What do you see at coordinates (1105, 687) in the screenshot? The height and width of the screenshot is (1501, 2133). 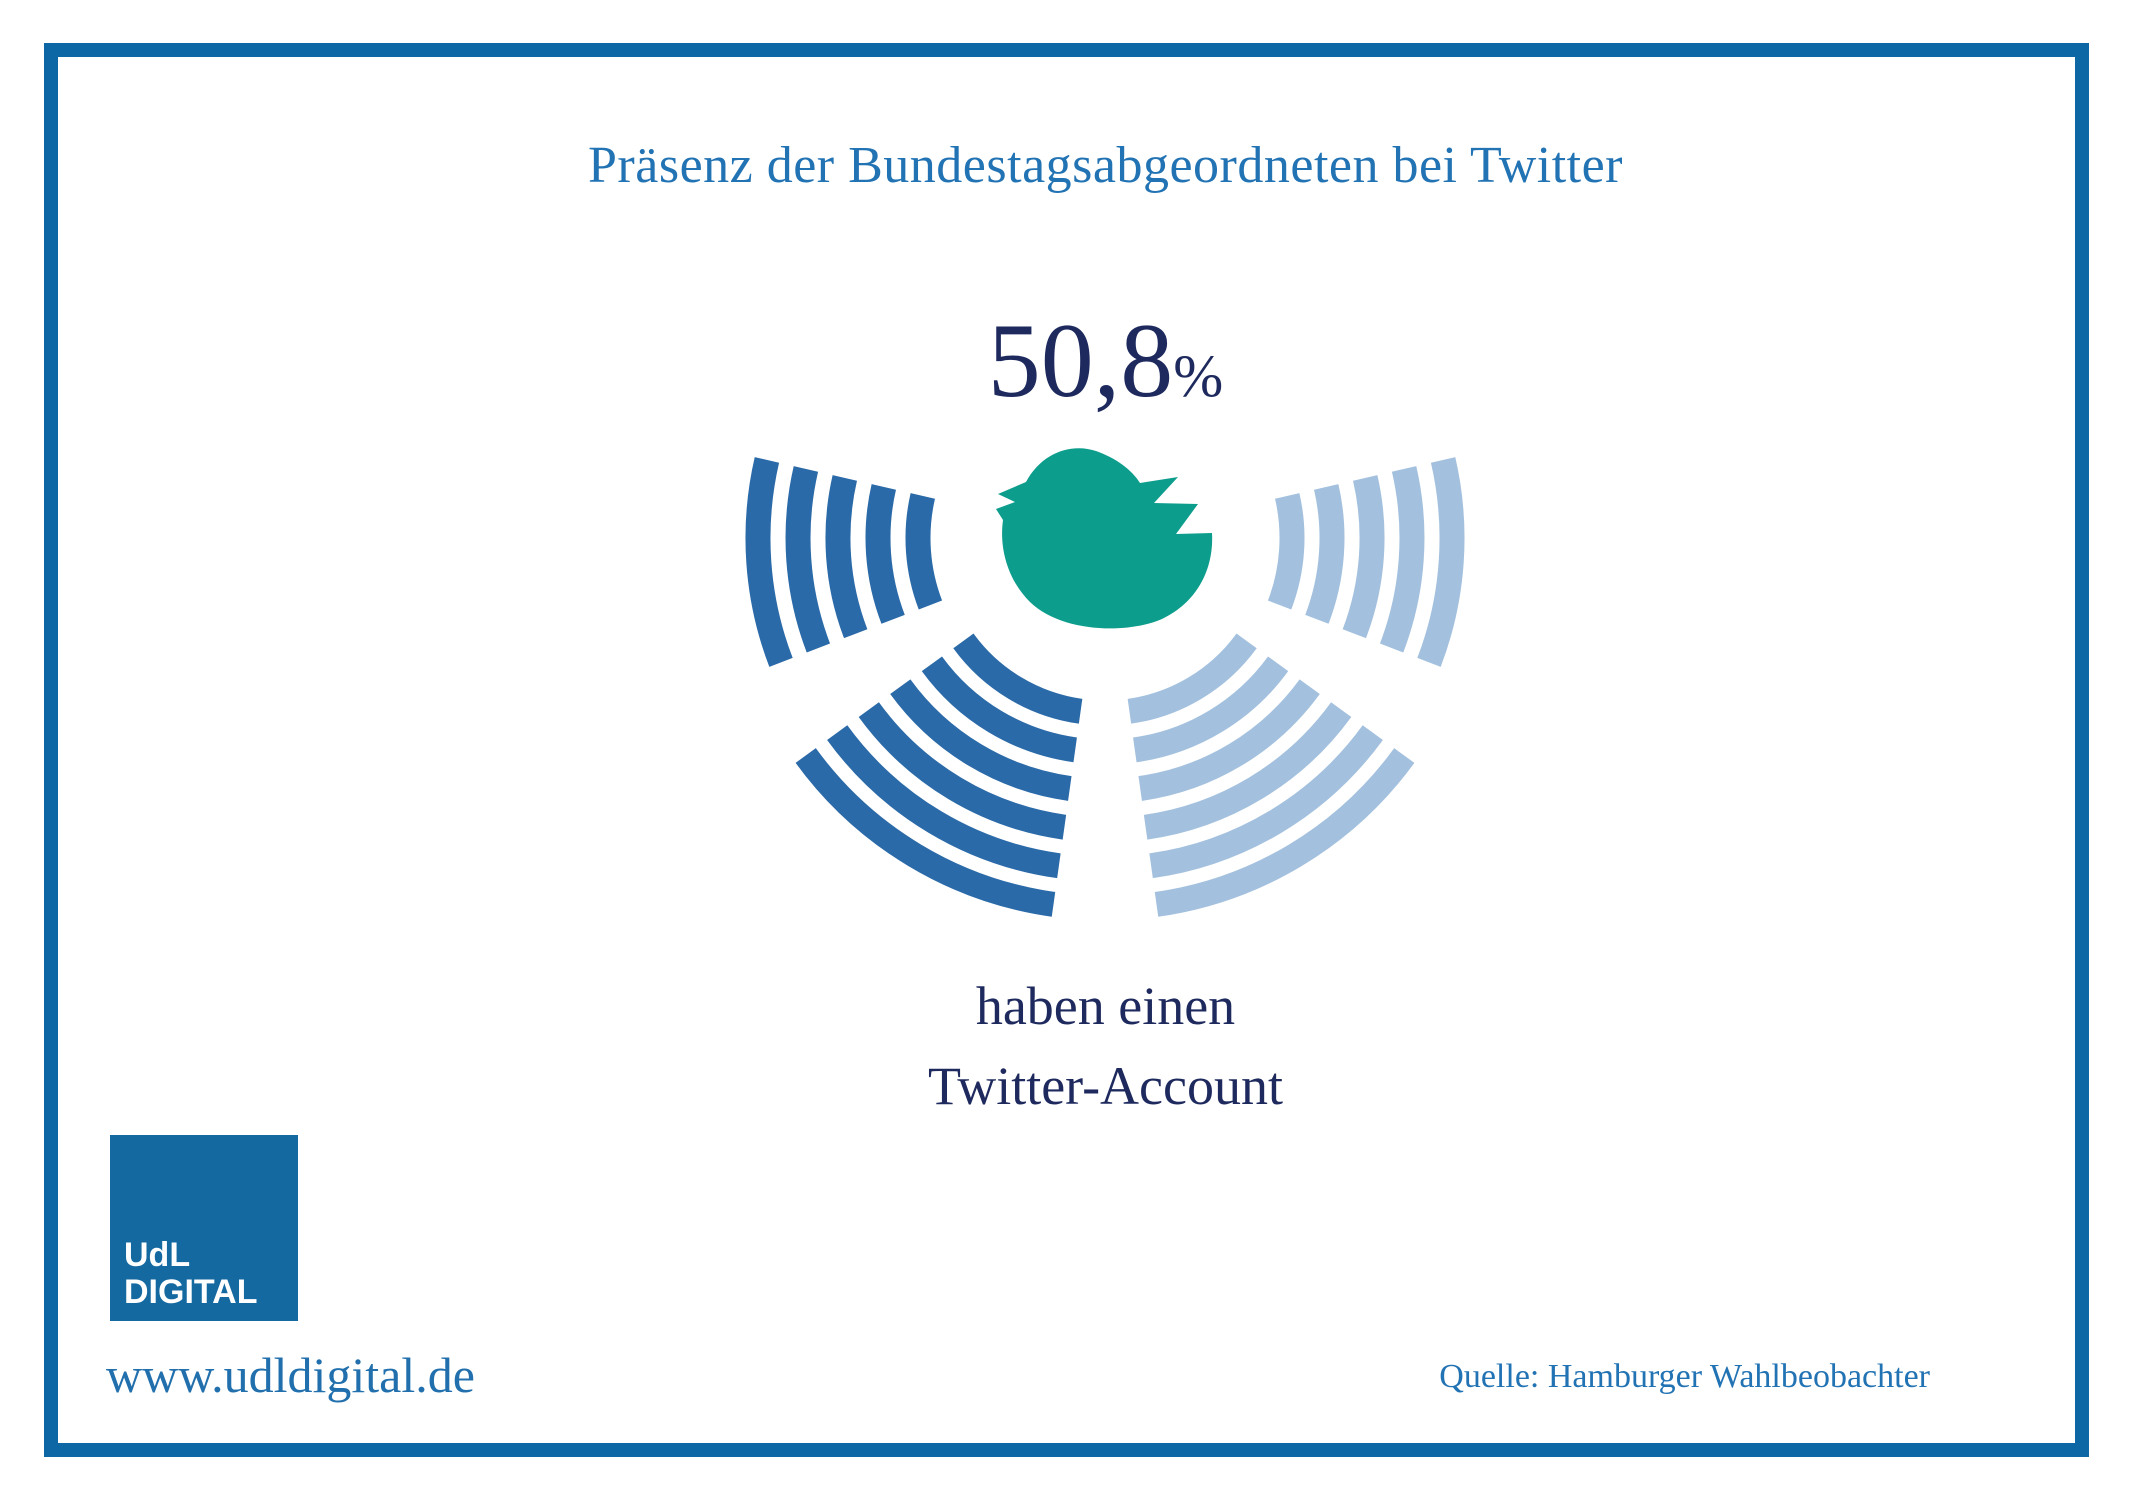 I see `arc-sectors` at bounding box center [1105, 687].